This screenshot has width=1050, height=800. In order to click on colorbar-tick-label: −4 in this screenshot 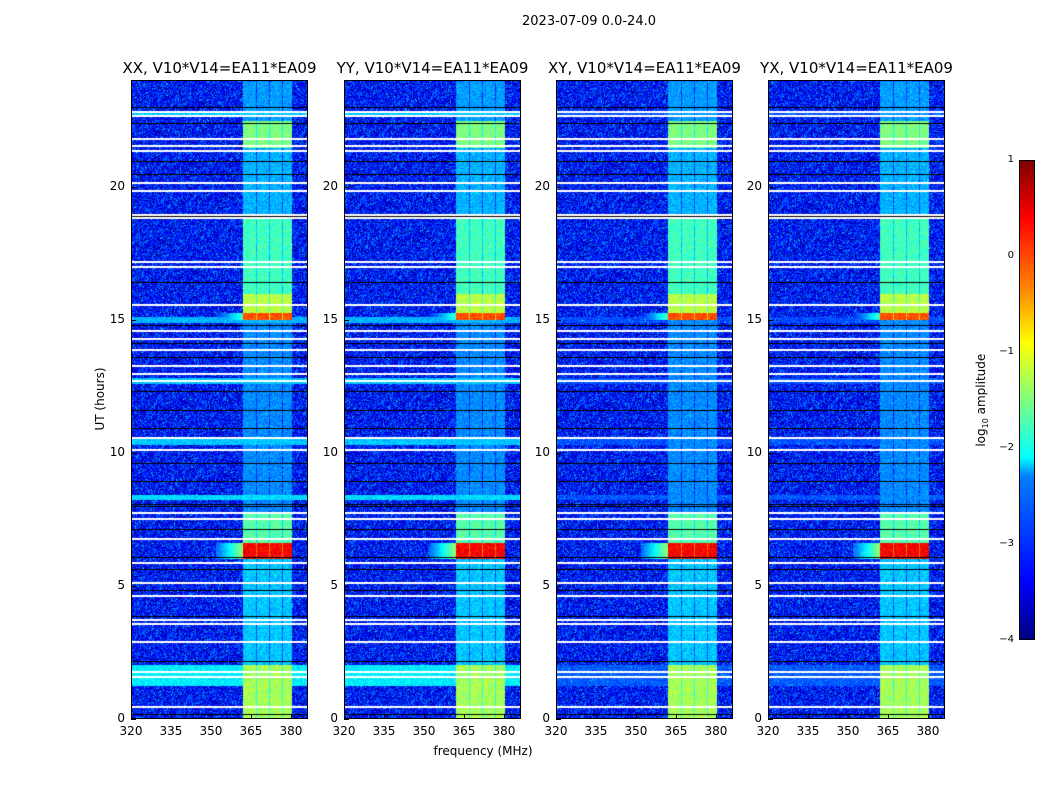, I will do `click(1006, 639)`.